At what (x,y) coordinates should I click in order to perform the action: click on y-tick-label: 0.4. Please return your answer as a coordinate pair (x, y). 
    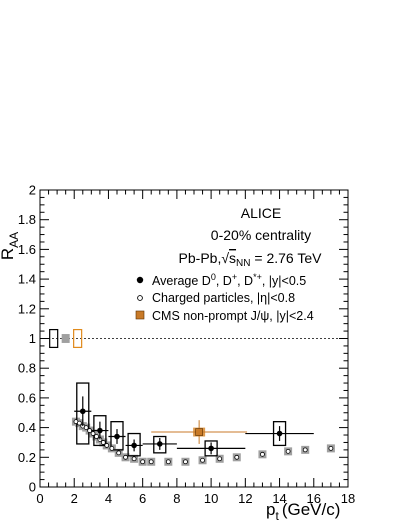
    Looking at the image, I should click on (27, 427).